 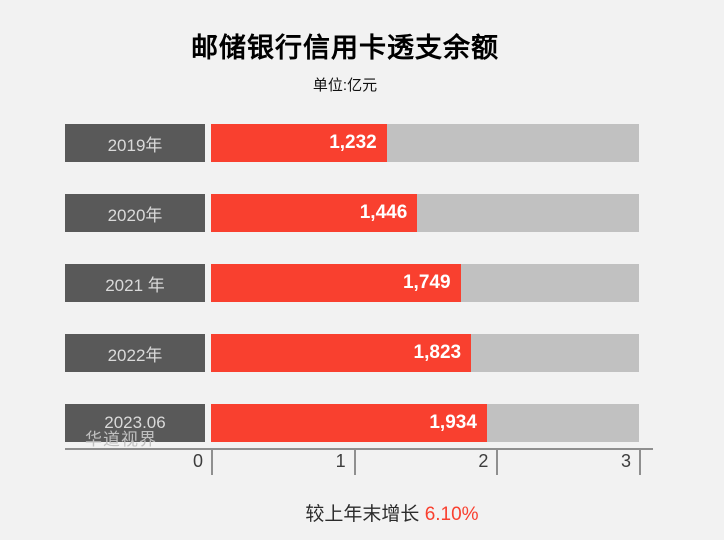 What do you see at coordinates (121, 439) in the screenshot?
I see `watermark: 华道视界` at bounding box center [121, 439].